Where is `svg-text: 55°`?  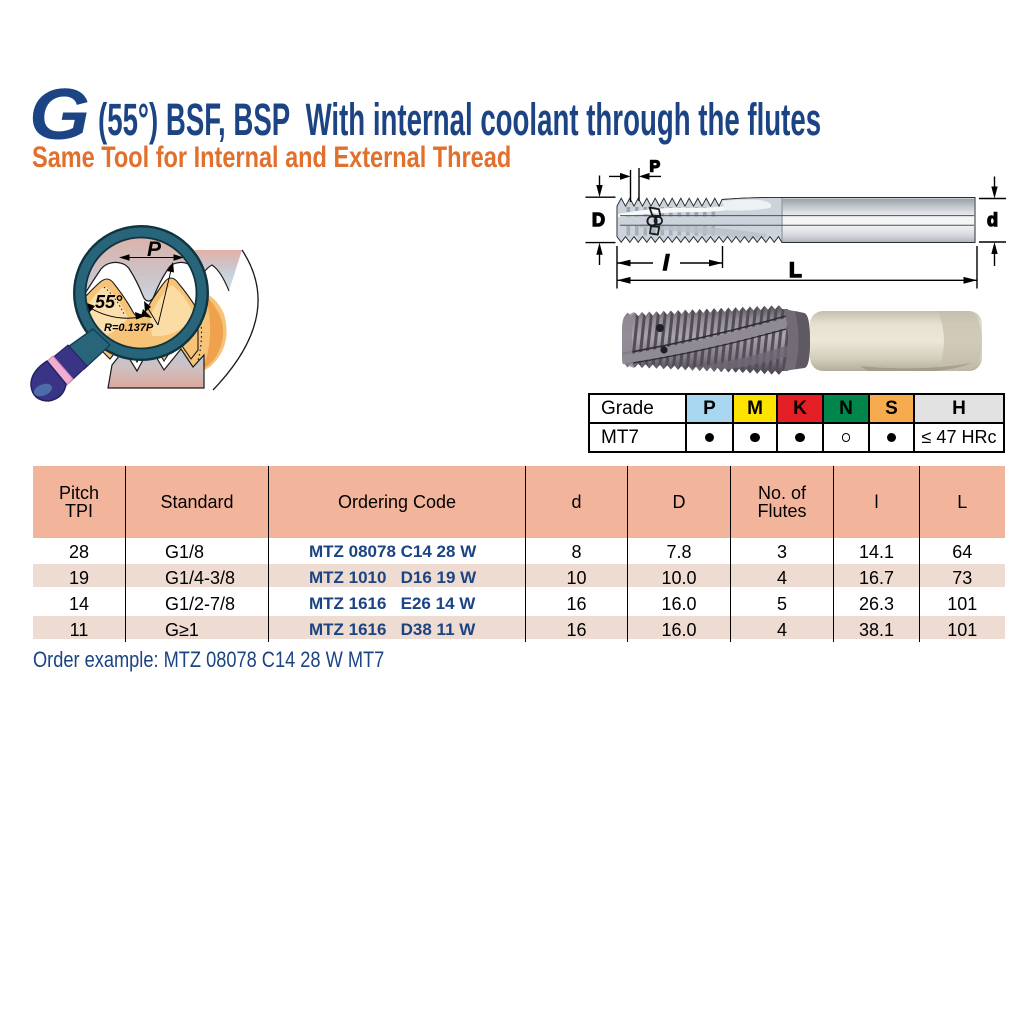
svg-text: 55° is located at coordinates (109, 302).